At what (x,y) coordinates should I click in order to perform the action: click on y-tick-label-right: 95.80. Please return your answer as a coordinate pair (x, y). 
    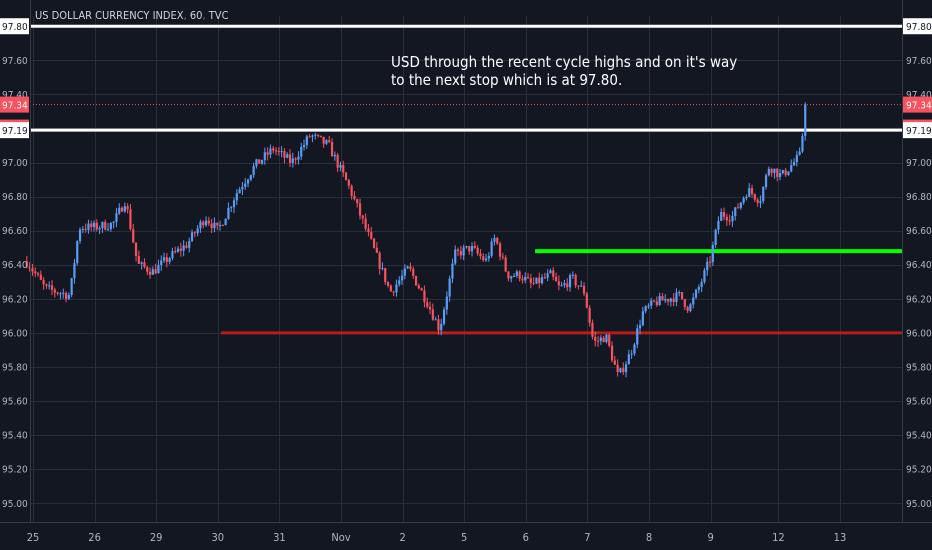
    Looking at the image, I should click on (919, 367).